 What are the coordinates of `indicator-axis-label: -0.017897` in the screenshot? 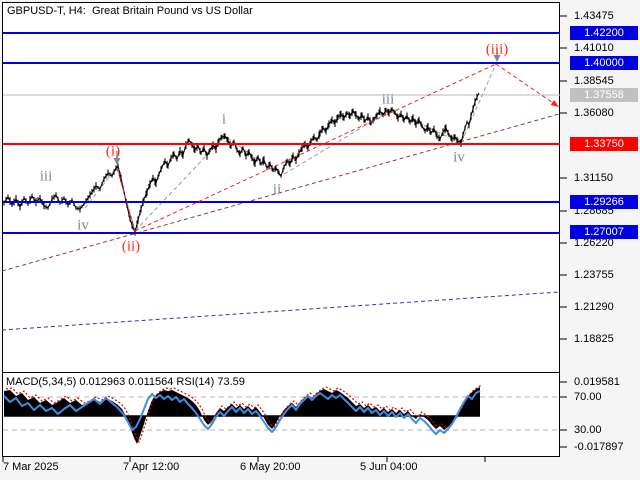 It's located at (599, 447).